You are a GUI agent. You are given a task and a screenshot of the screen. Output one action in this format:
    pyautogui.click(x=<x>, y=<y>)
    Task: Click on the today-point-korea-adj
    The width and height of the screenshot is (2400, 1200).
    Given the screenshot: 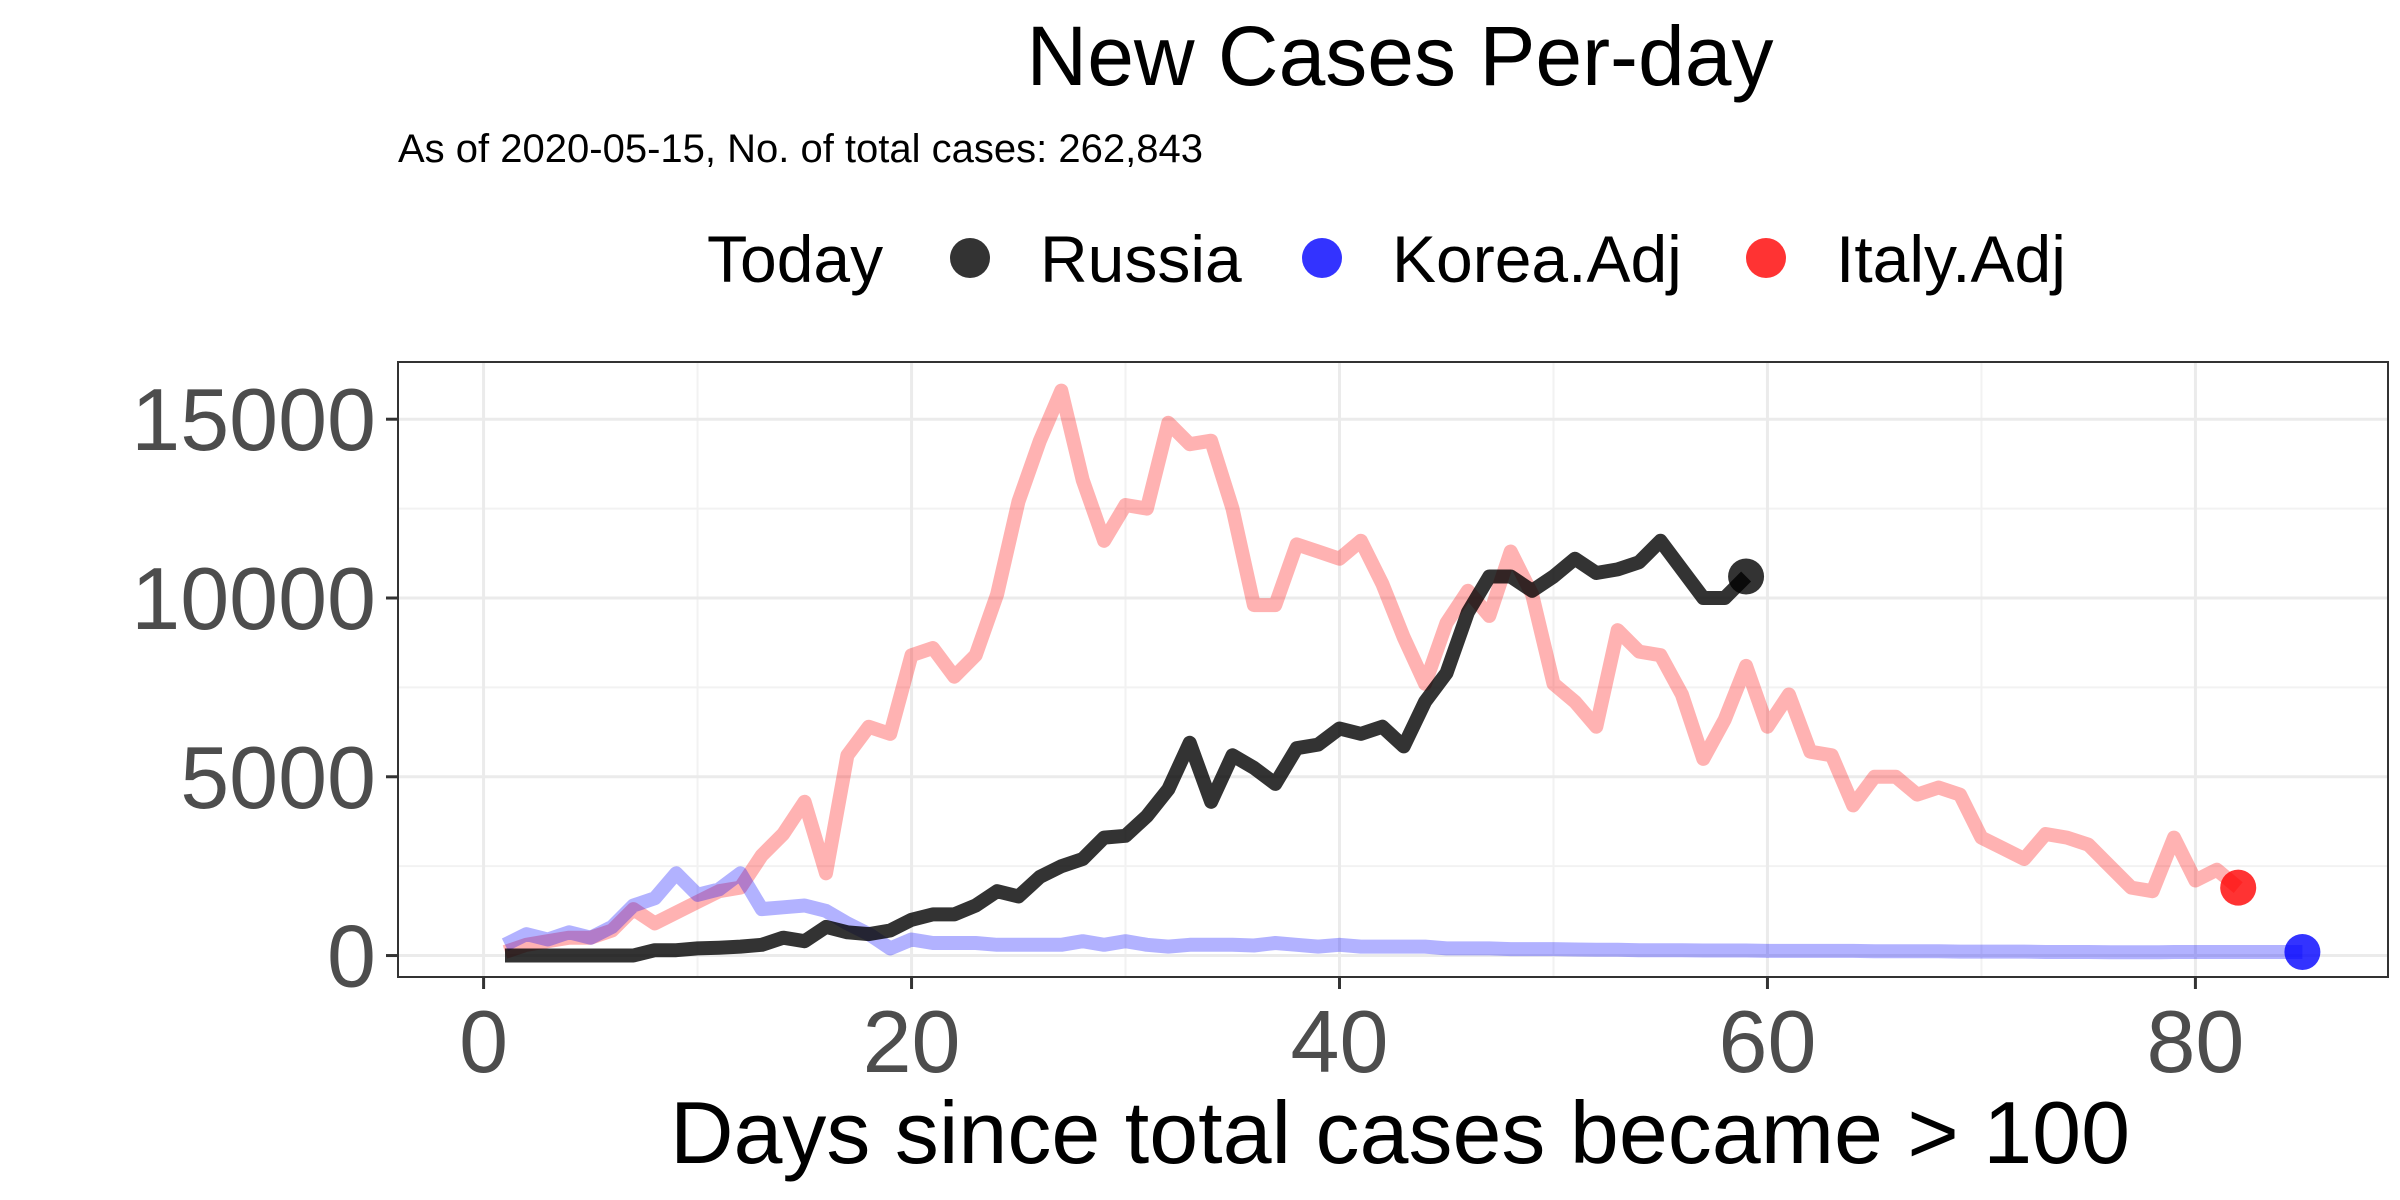 What is the action you would take?
    pyautogui.click(x=2302, y=951)
    